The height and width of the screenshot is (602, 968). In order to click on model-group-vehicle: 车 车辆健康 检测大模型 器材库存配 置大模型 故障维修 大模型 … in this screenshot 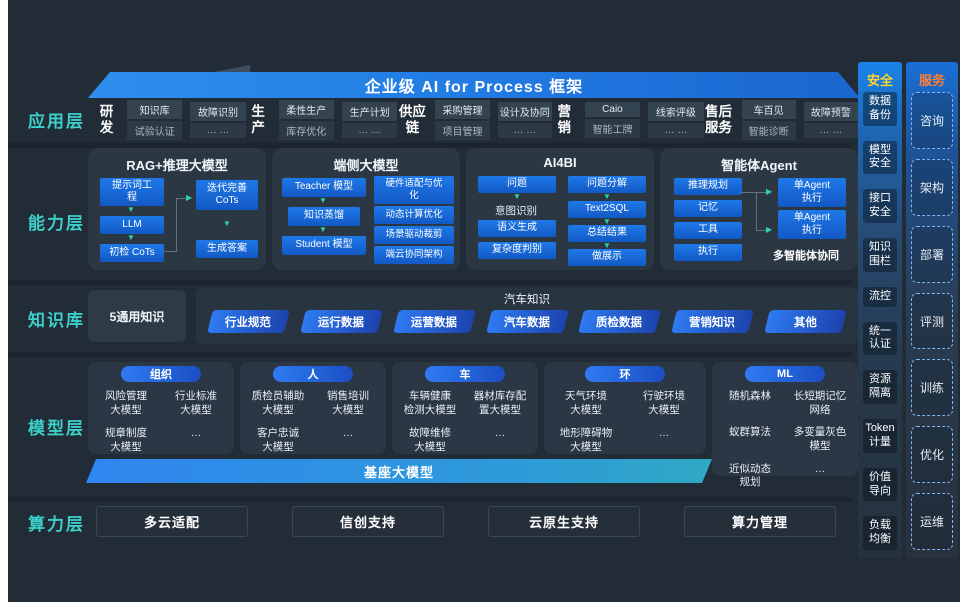, I will do `click(465, 408)`.